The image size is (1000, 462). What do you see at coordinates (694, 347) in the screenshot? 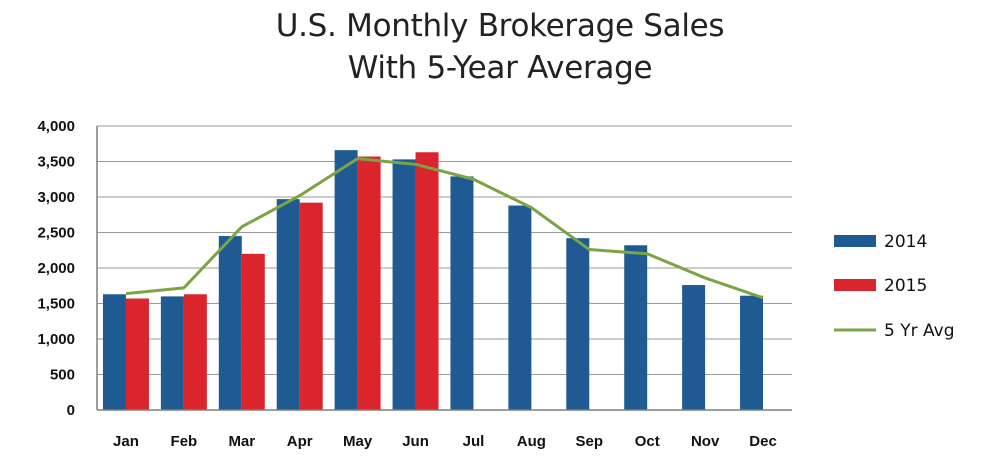
I see `bar-2014-nov` at bounding box center [694, 347].